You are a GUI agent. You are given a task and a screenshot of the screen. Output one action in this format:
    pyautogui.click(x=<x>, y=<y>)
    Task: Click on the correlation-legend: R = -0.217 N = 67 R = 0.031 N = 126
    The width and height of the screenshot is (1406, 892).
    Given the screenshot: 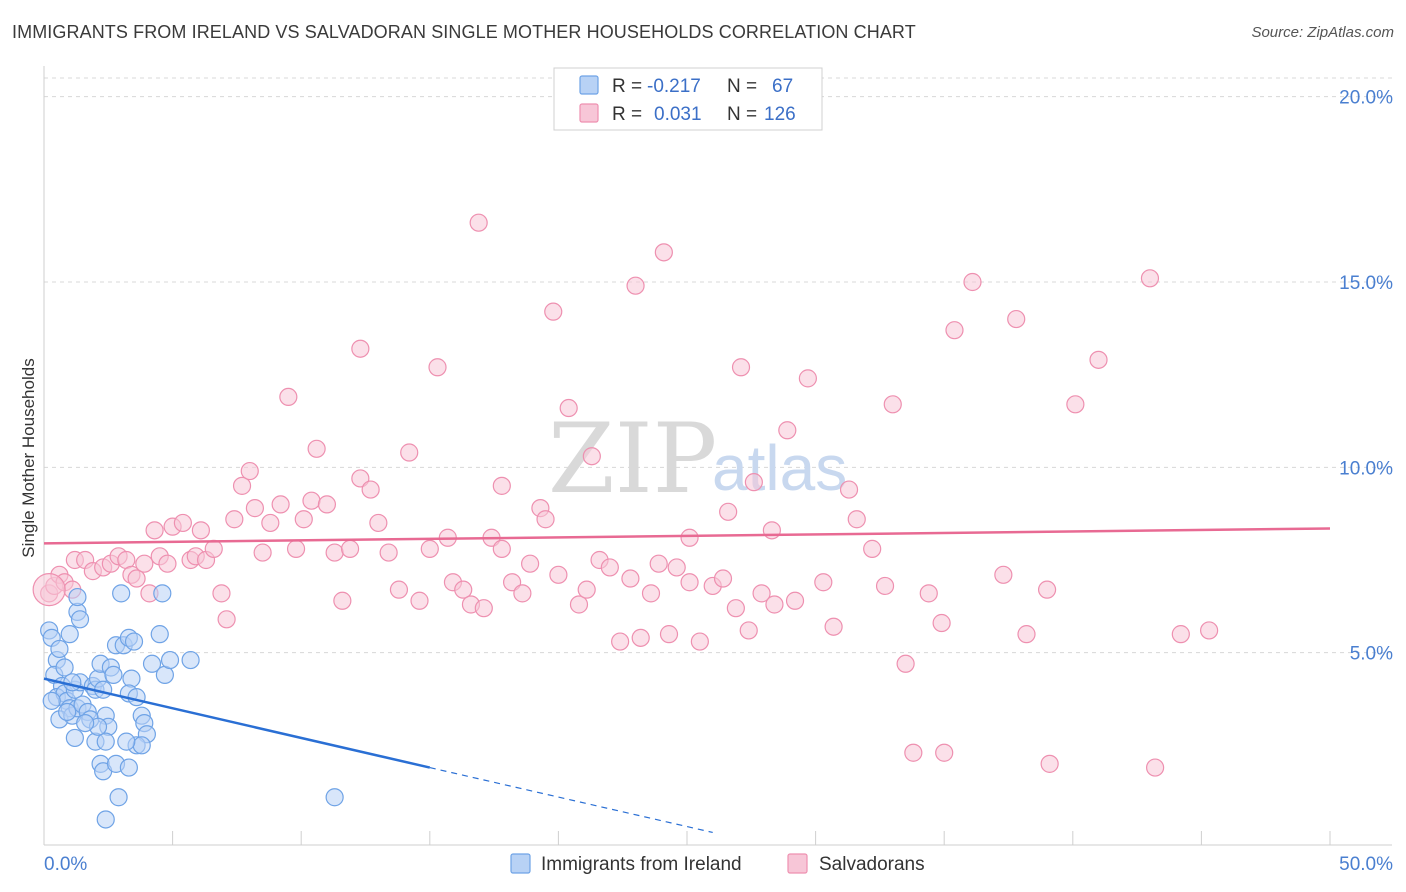 What is the action you would take?
    pyautogui.click(x=688, y=99)
    